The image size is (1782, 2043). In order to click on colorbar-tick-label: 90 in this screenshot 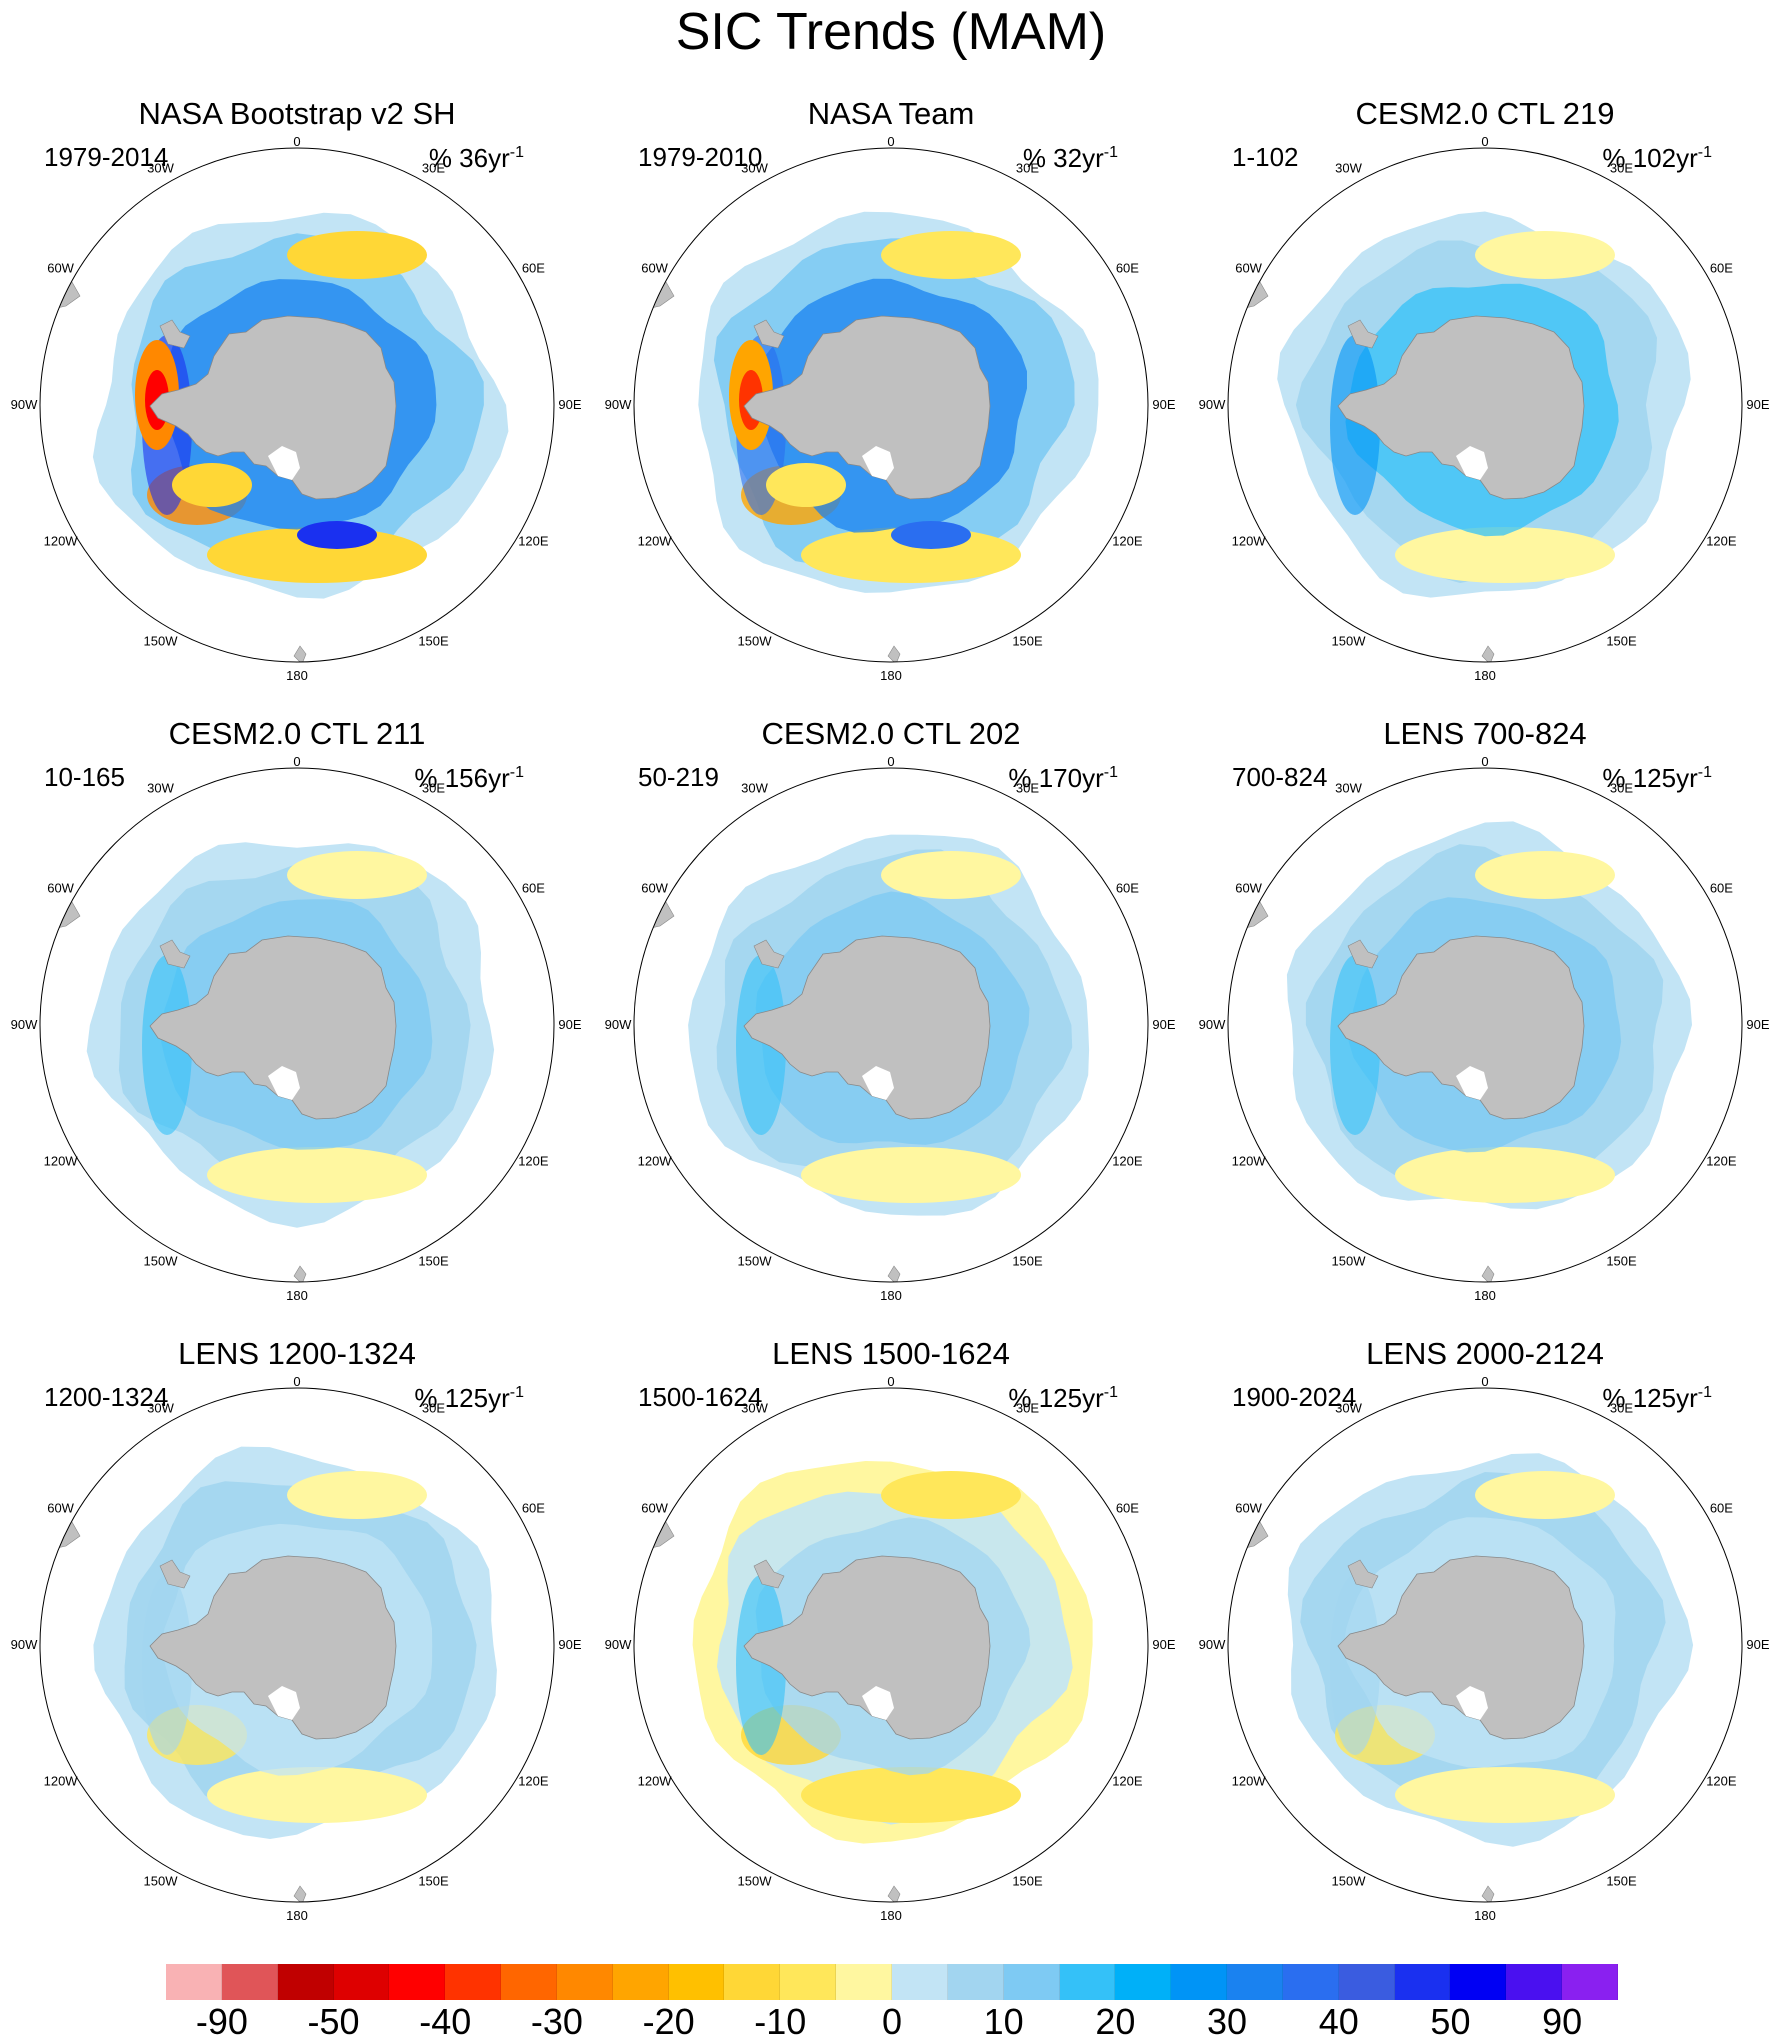, I will do `click(1562, 2021)`.